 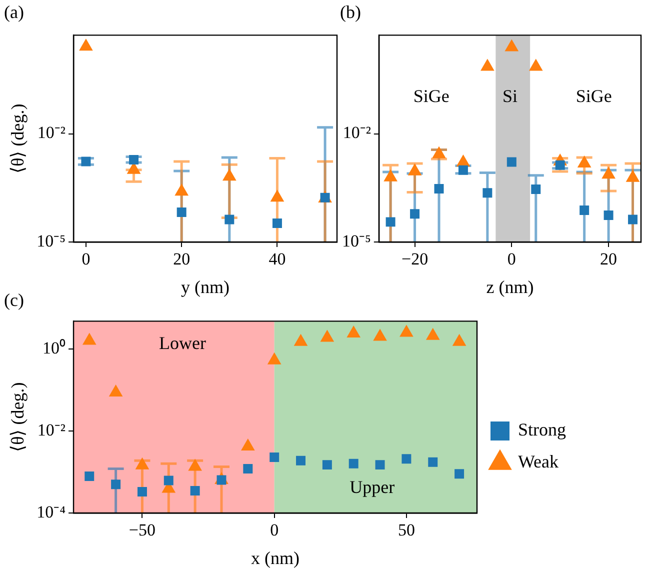 I want to click on x-tick-label: −20, so click(x=414, y=259).